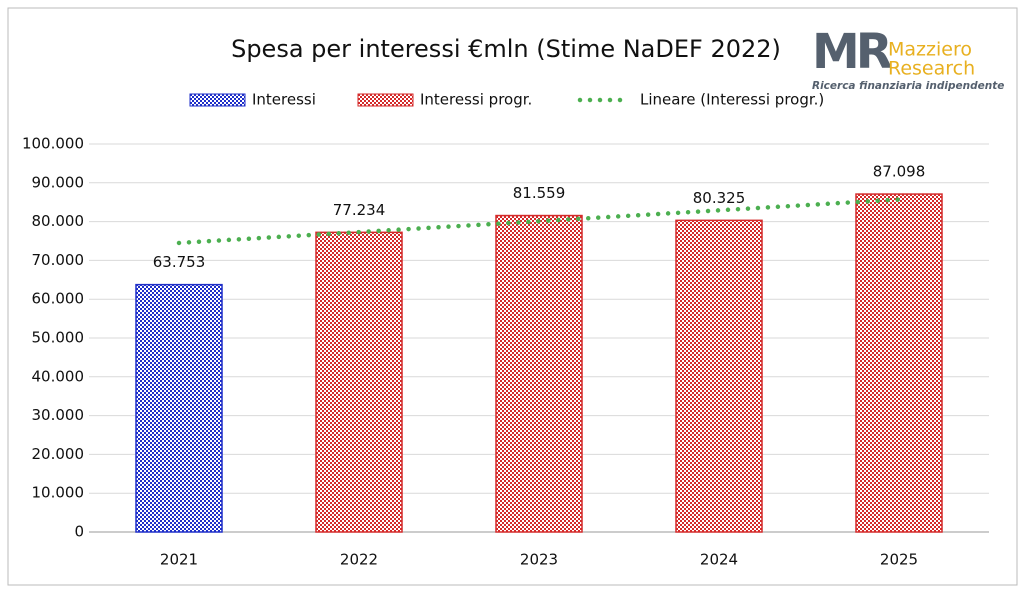  Describe the element at coordinates (58, 454) in the screenshot. I see `y-tick-label: 20.000` at that location.